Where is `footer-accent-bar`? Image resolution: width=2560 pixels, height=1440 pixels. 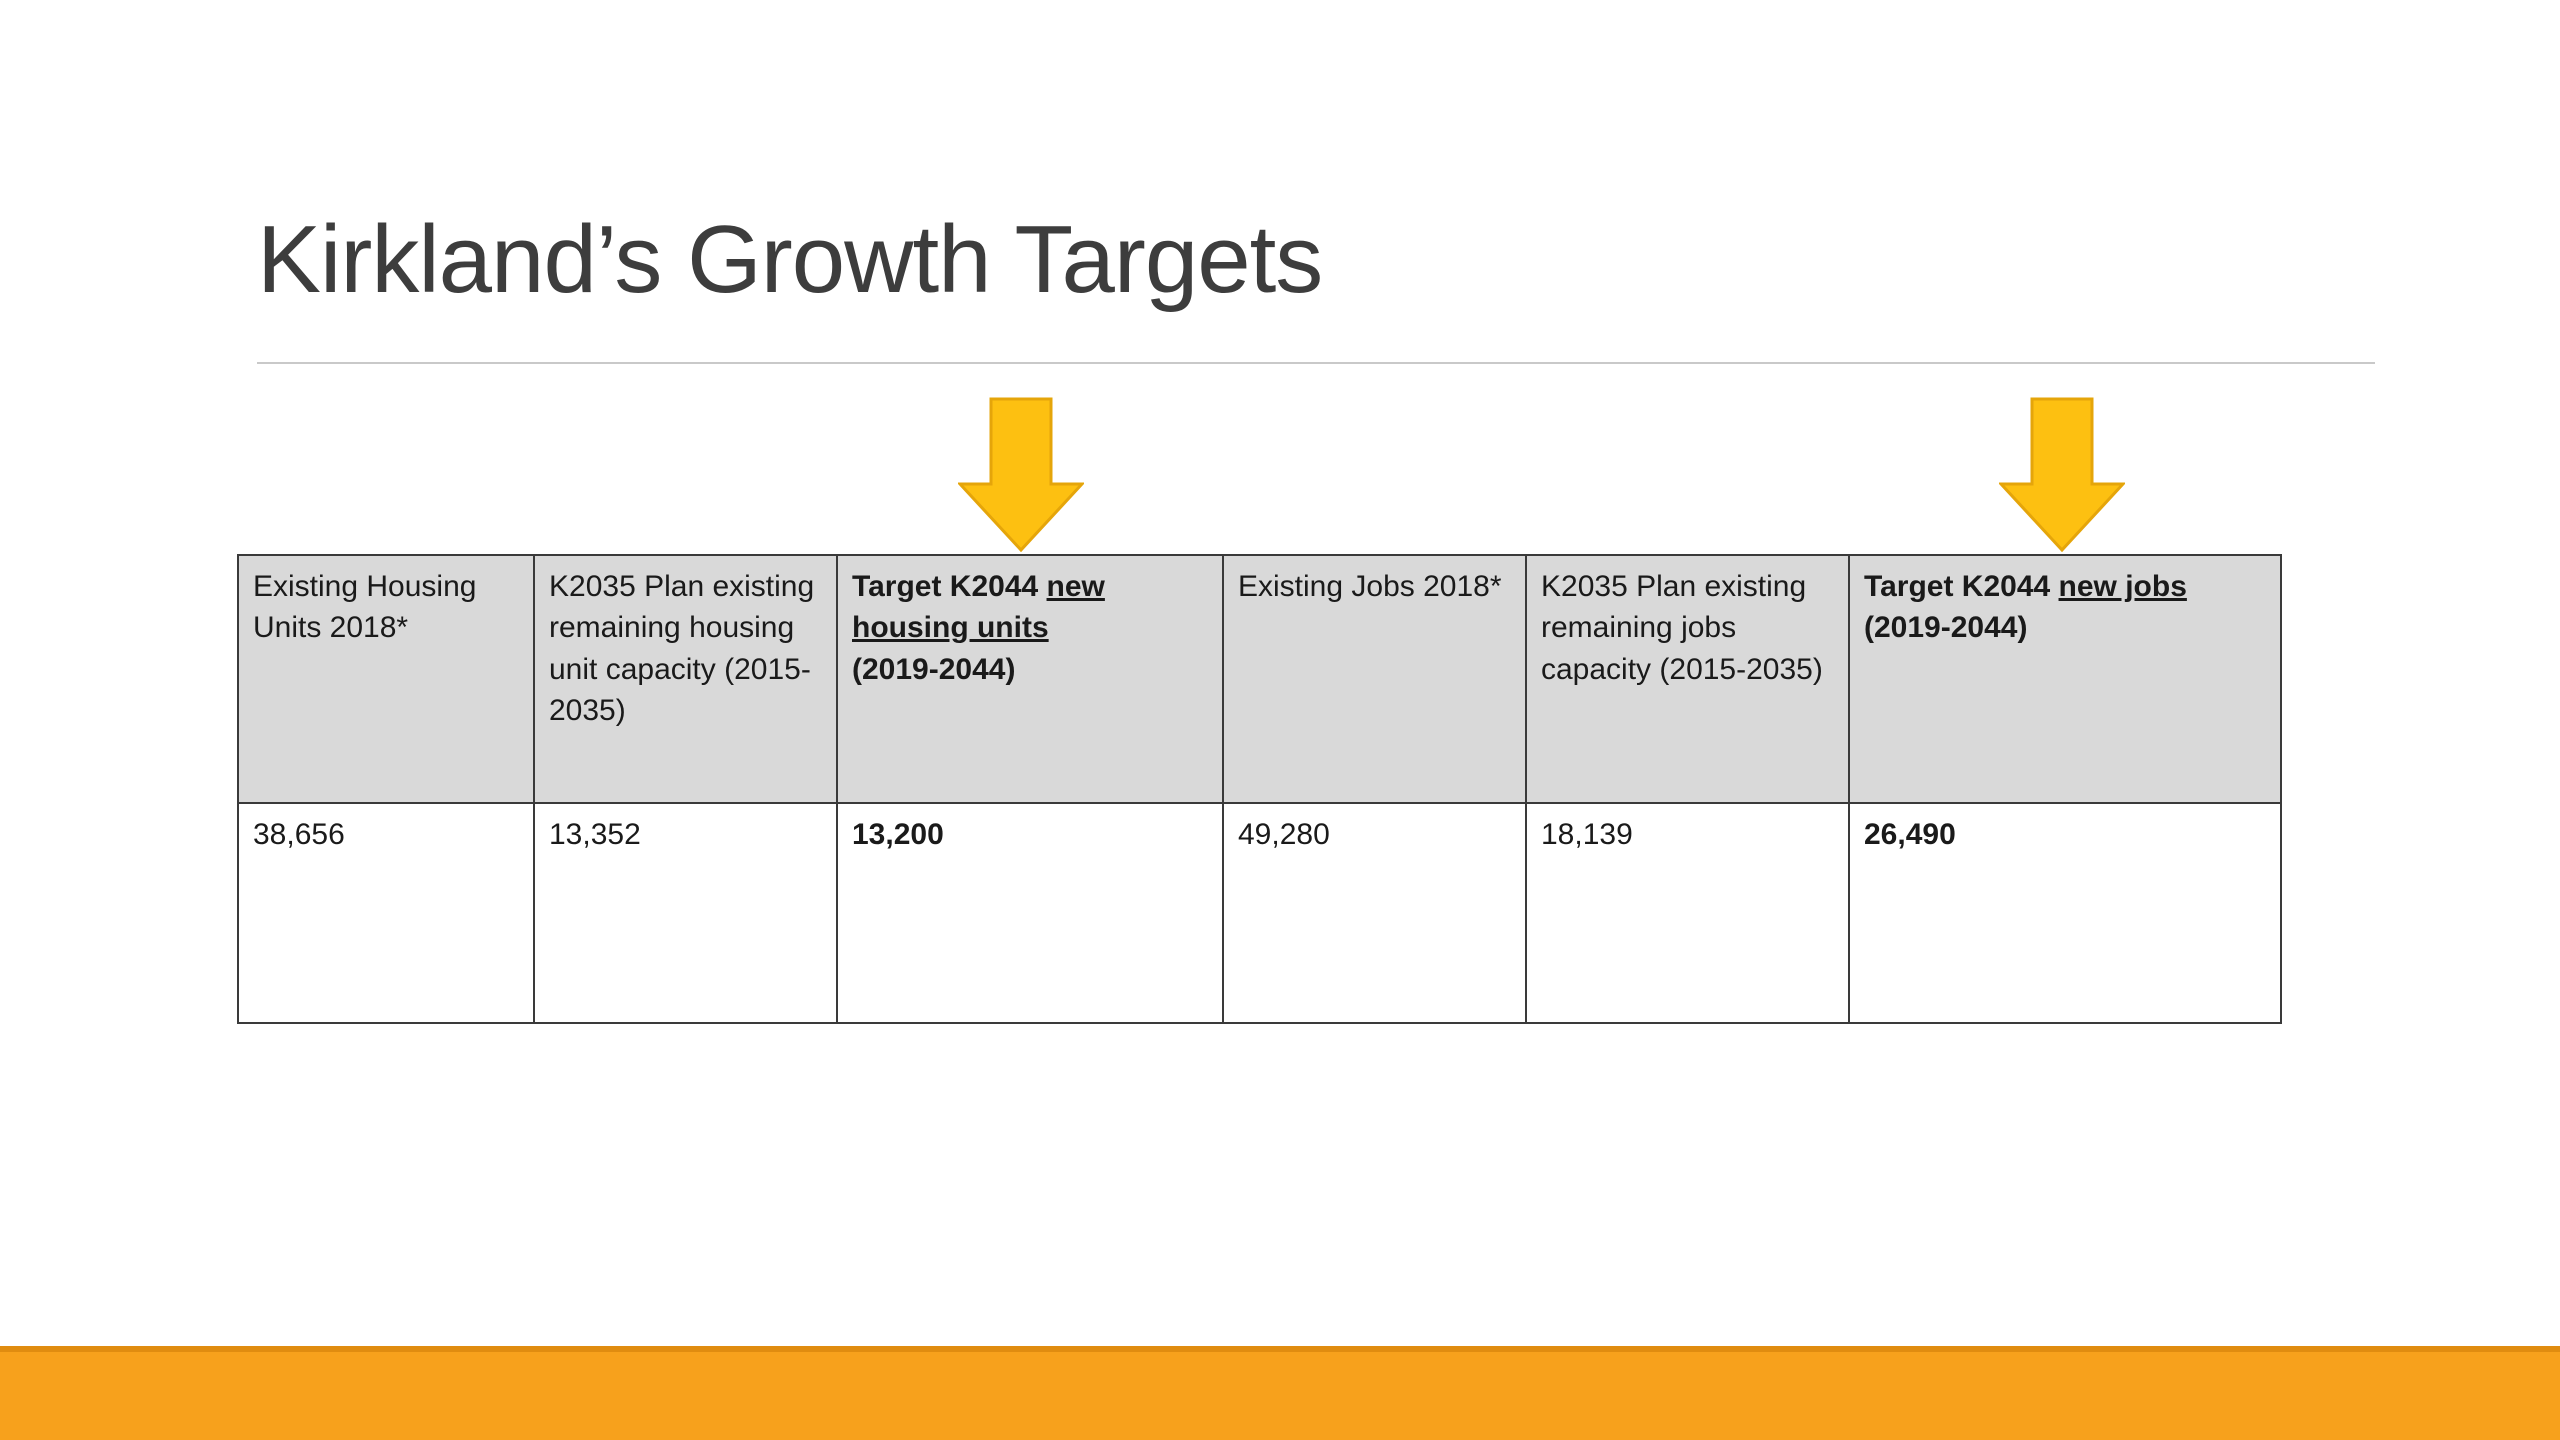
footer-accent-bar is located at coordinates (1280, 1393).